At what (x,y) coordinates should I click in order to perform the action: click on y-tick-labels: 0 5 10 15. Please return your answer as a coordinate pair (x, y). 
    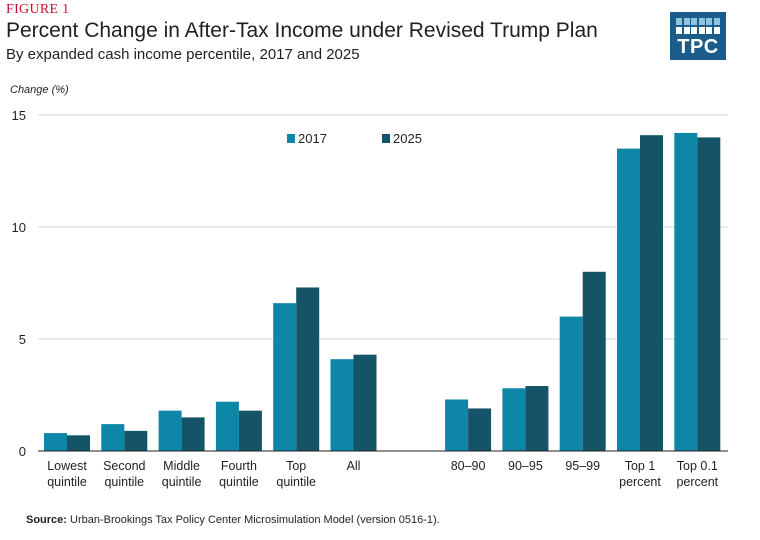
    Looking at the image, I should click on (19, 283).